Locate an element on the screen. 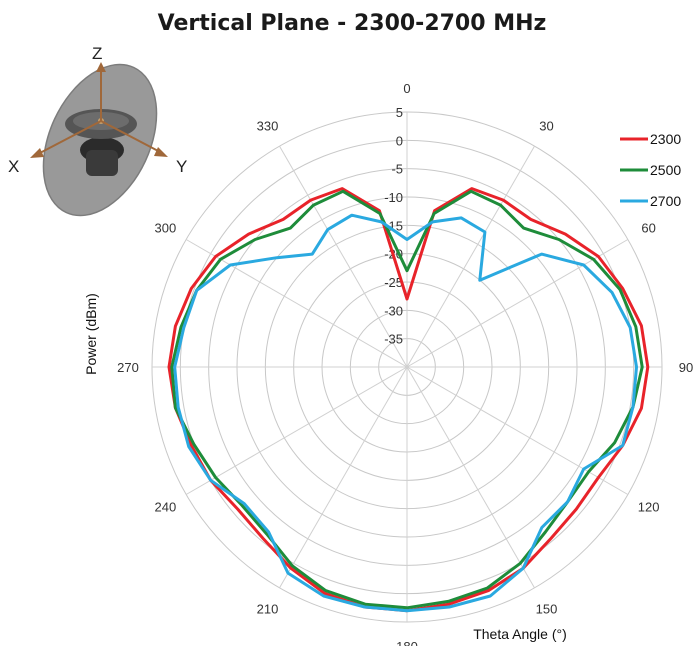  angle-tick-label: 180 is located at coordinates (407, 642).